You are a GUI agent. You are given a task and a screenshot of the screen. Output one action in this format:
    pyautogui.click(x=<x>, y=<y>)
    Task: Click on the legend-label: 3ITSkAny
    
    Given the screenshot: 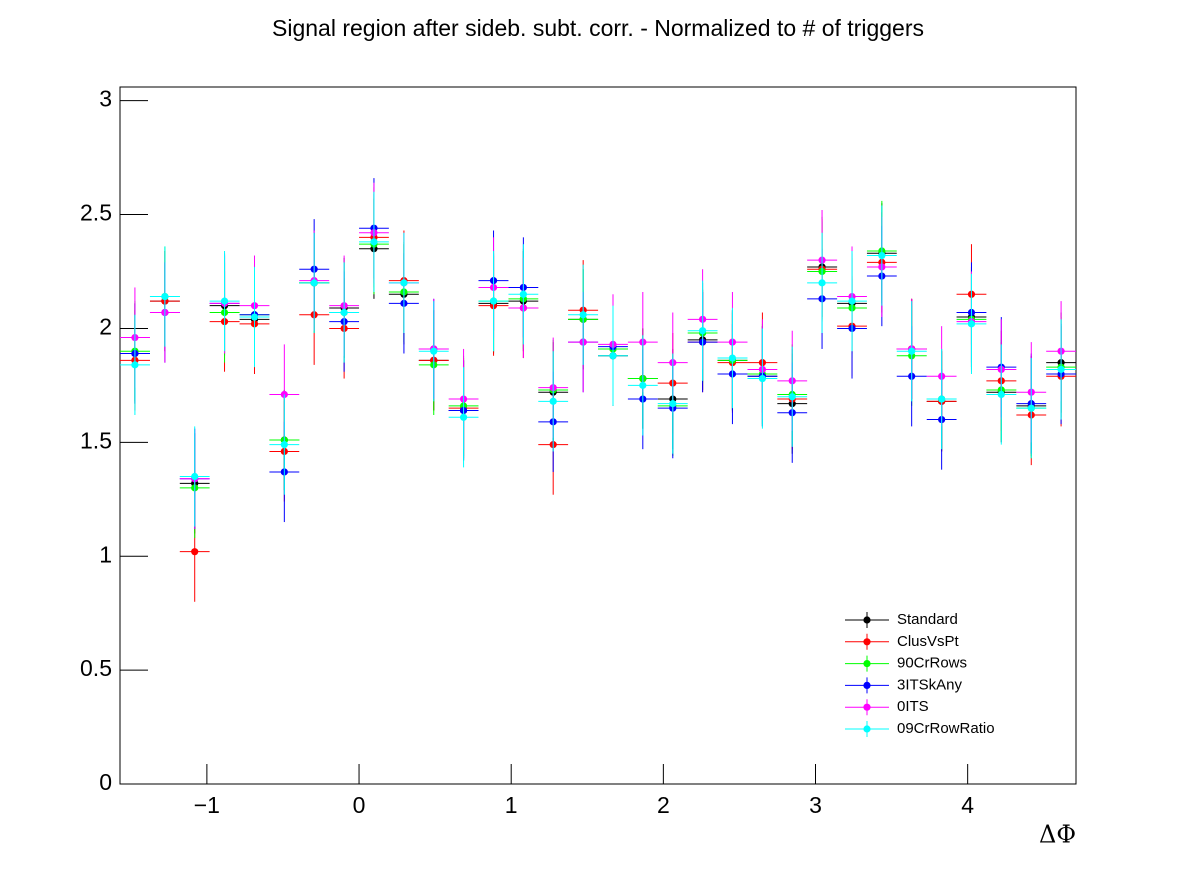 What is the action you would take?
    pyautogui.click(x=930, y=684)
    